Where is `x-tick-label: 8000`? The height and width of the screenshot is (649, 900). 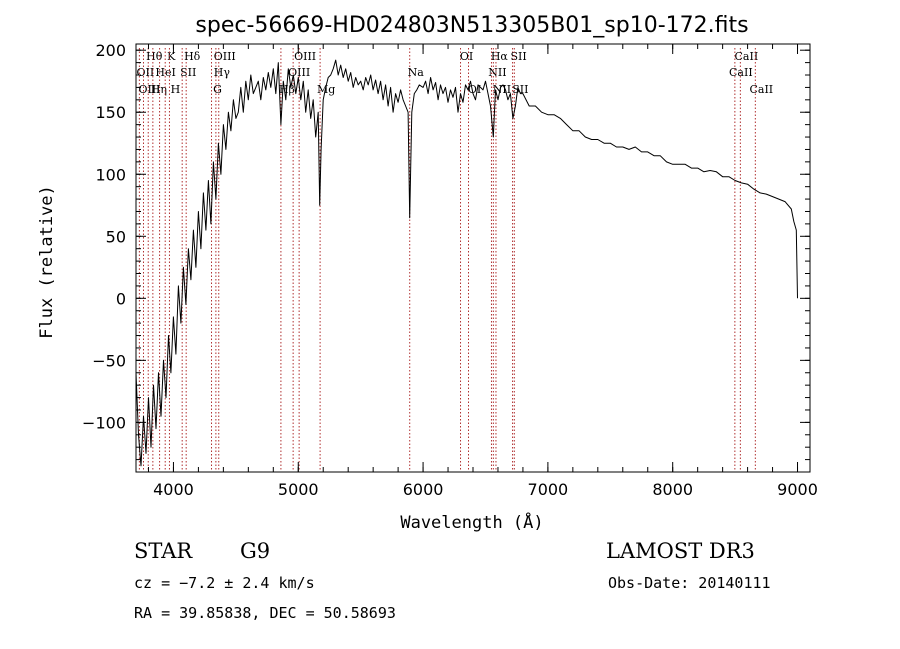
x-tick-label: 8000 is located at coordinates (672, 489).